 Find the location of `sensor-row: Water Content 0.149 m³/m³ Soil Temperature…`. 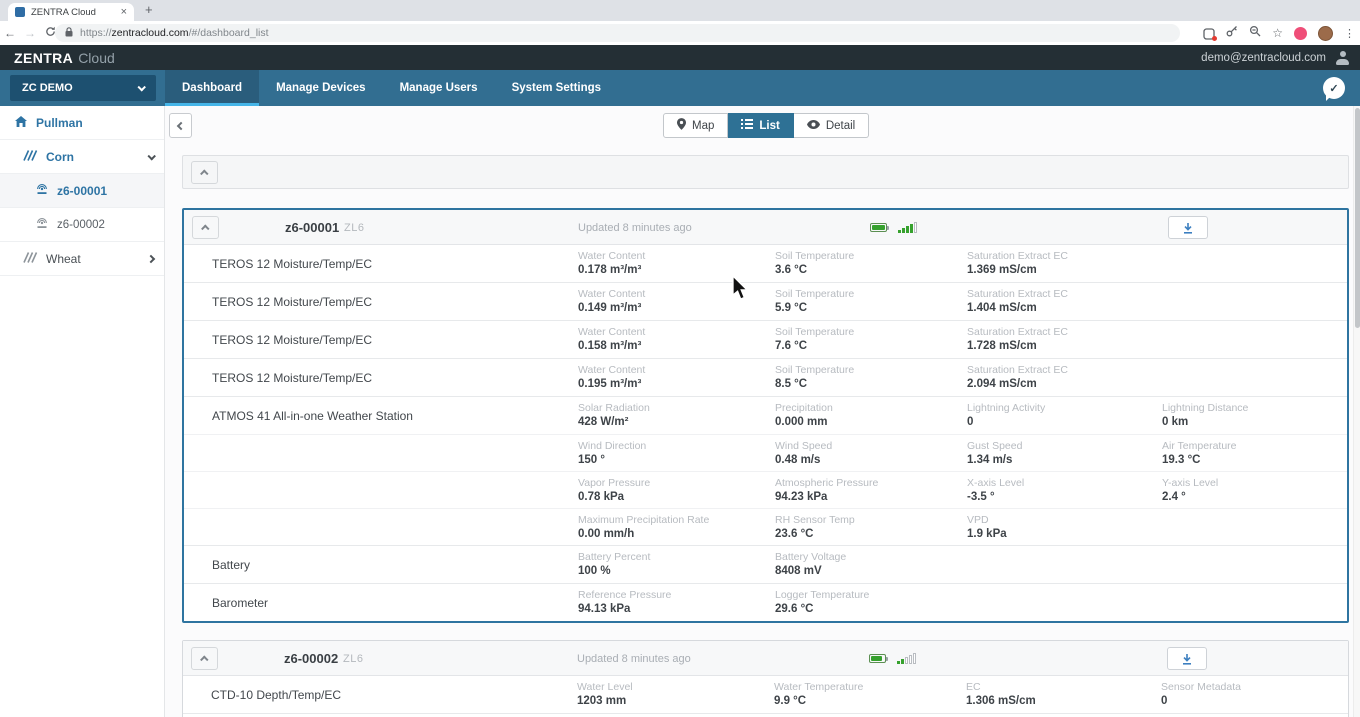

sensor-row: Water Content 0.149 m³/m³ Soil Temperature… is located at coordinates (765, 301).